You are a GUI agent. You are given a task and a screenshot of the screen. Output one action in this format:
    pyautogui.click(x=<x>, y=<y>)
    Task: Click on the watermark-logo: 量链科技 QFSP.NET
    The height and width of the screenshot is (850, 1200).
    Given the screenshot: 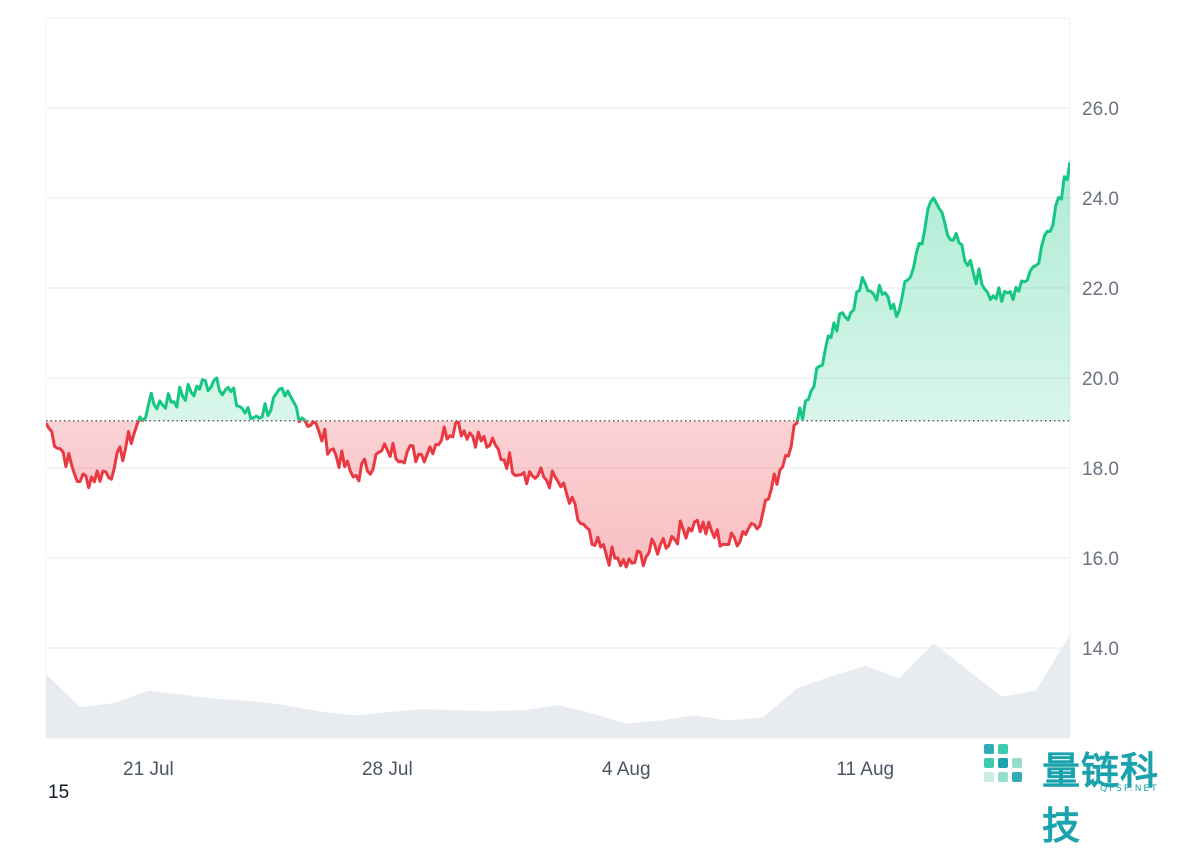 What is the action you would take?
    pyautogui.click(x=1087, y=793)
    